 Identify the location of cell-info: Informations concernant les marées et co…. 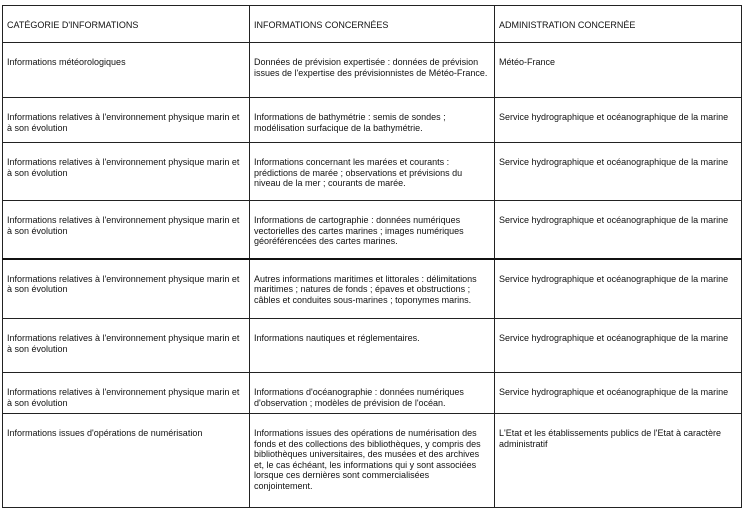
(372, 171).